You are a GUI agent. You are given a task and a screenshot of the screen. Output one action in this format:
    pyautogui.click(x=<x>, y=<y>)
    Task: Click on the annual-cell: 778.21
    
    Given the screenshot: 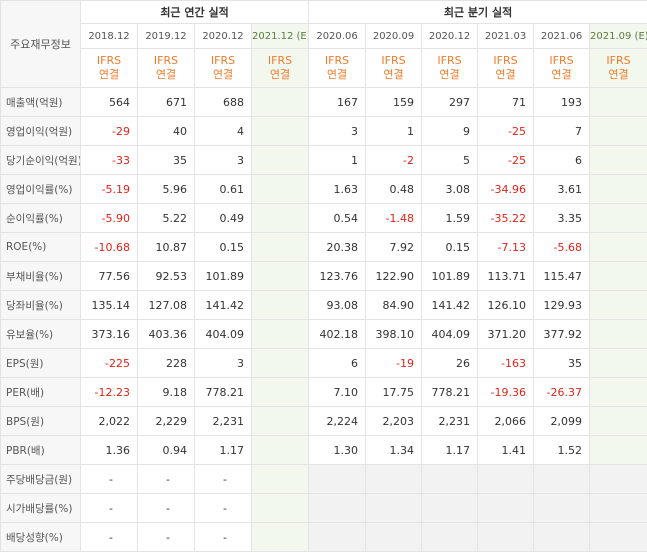 What is the action you would take?
    pyautogui.click(x=223, y=392)
    